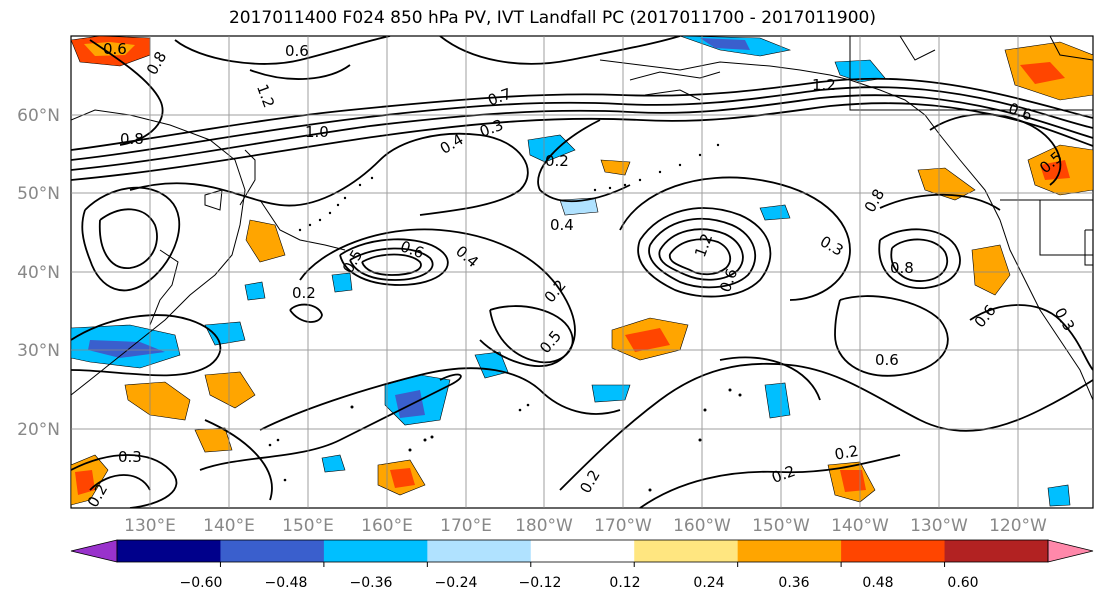 This screenshot has height=601, width=1105. Describe the element at coordinates (562, 225) in the screenshot. I see `contour-label: 0.4` at that location.